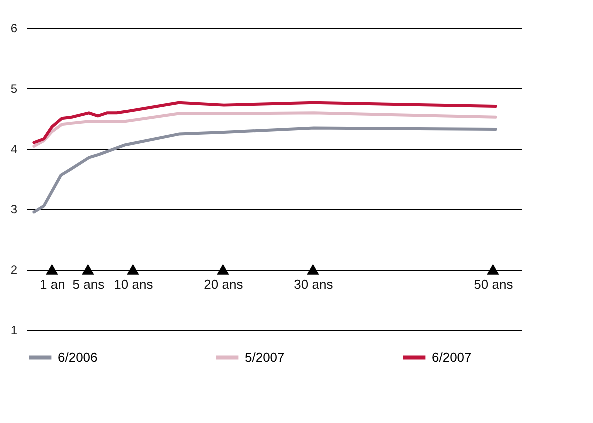  I want to click on legend-label: 6/2006, so click(78, 357).